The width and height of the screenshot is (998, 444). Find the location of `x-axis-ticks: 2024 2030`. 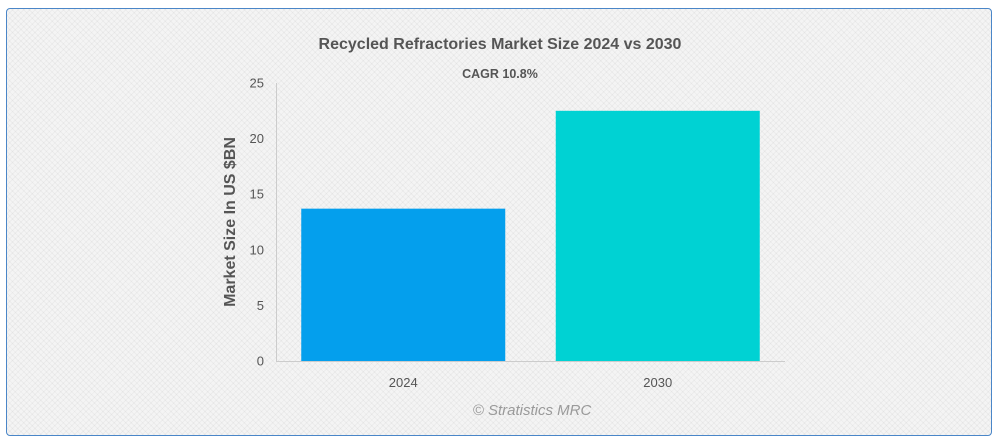

x-axis-ticks: 2024 2030 is located at coordinates (530, 382).